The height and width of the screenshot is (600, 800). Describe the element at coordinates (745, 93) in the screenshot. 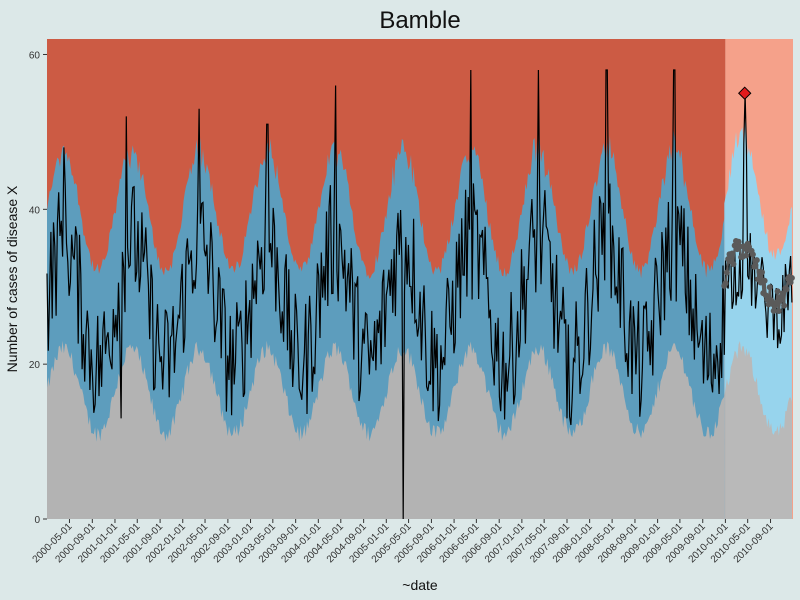

I see `alert-marker` at that location.